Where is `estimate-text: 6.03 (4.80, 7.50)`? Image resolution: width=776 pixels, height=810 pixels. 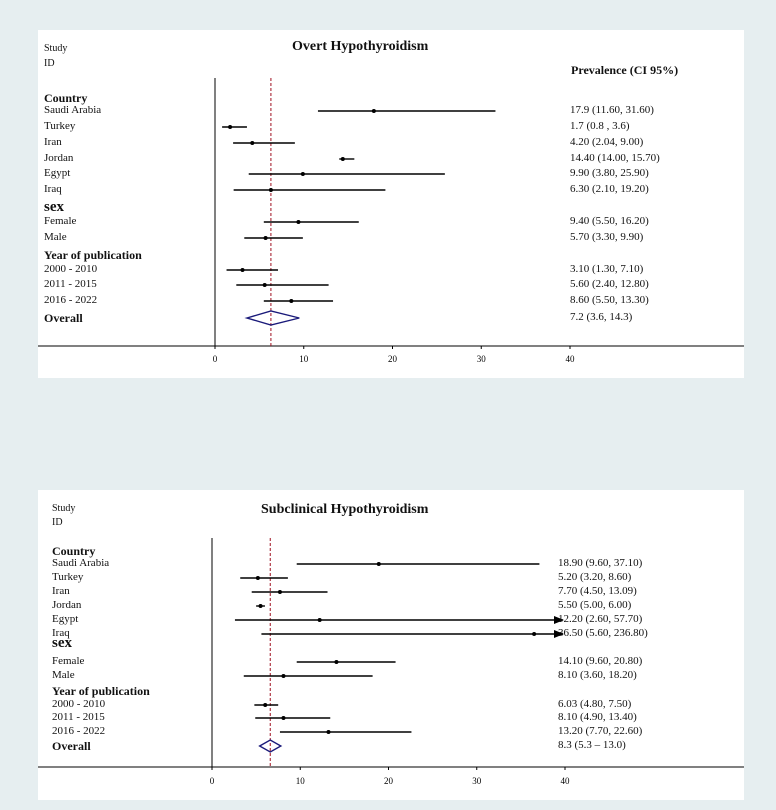 estimate-text: 6.03 (4.80, 7.50) is located at coordinates (595, 704).